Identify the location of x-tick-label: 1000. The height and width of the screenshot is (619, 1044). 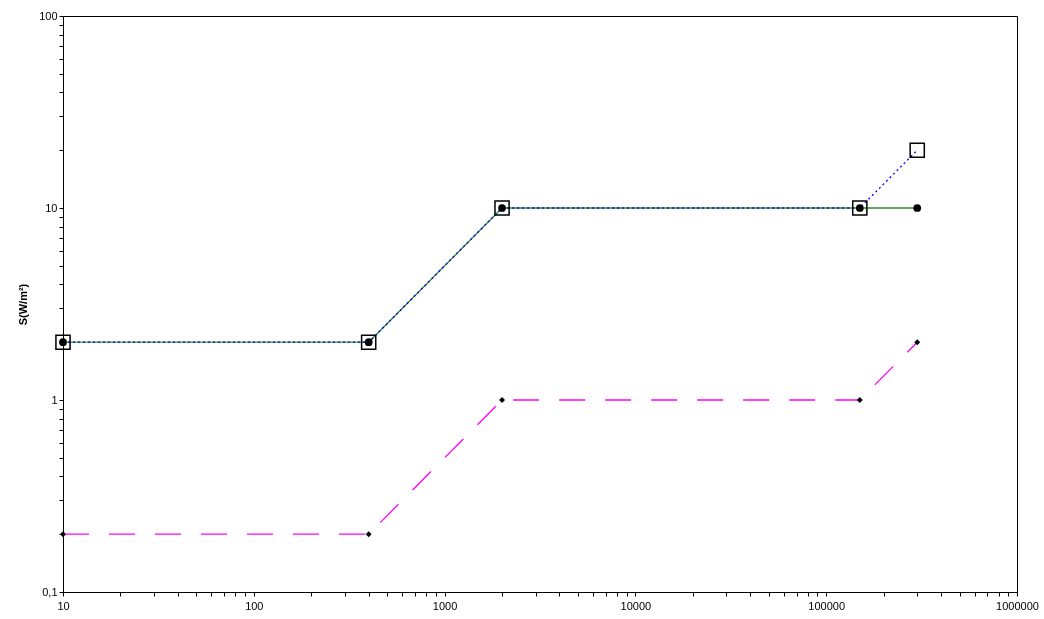
(445, 605).